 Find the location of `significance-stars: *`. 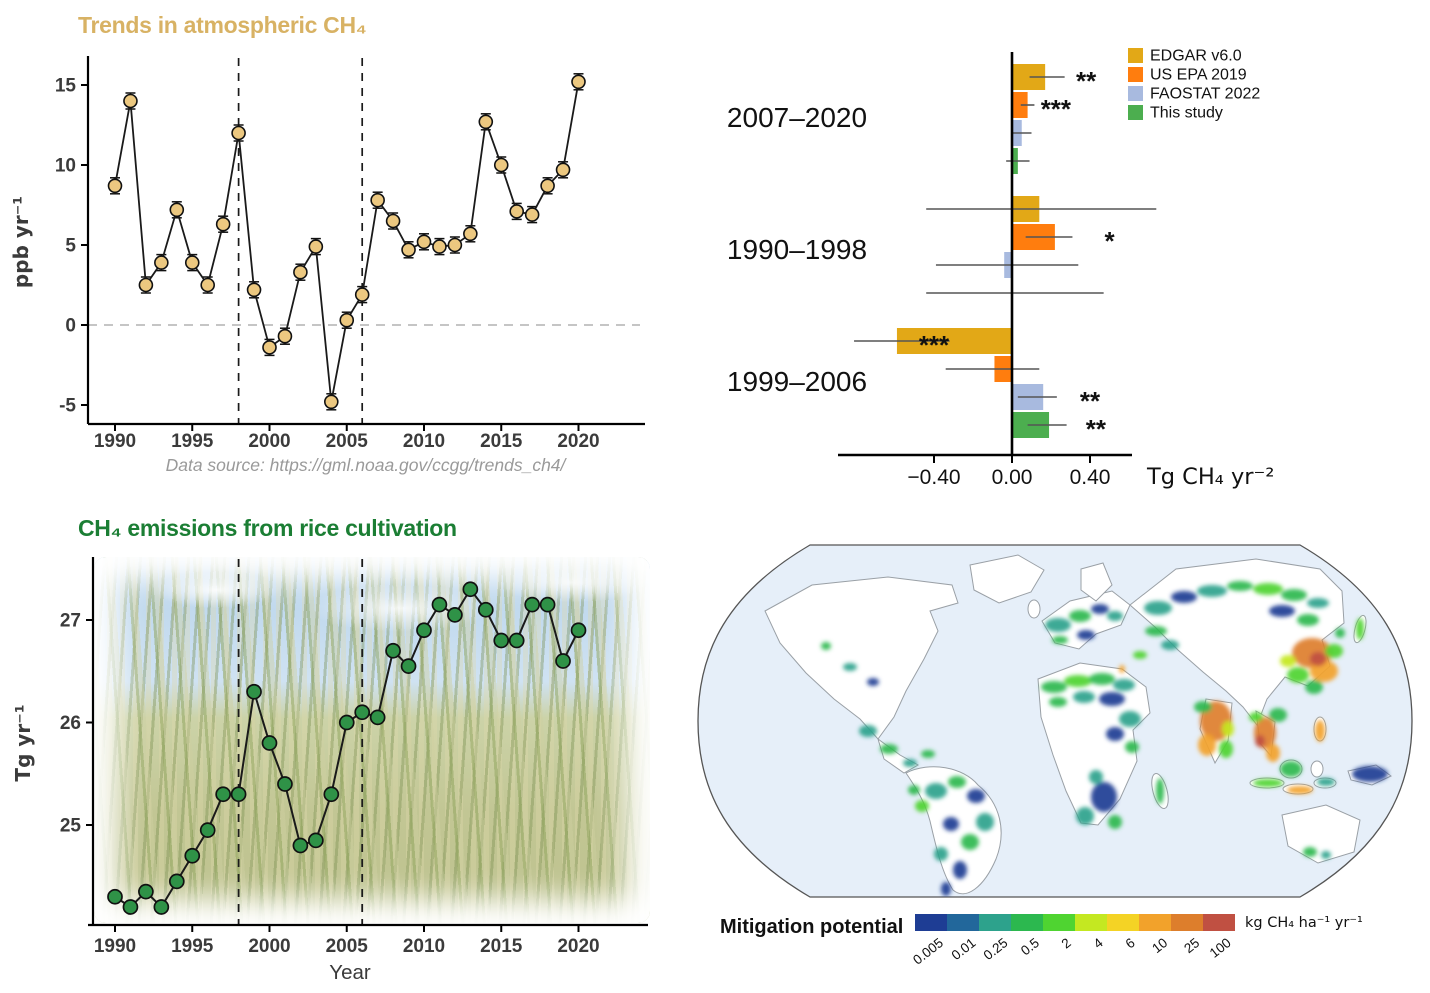

significance-stars: * is located at coordinates (1109, 241).